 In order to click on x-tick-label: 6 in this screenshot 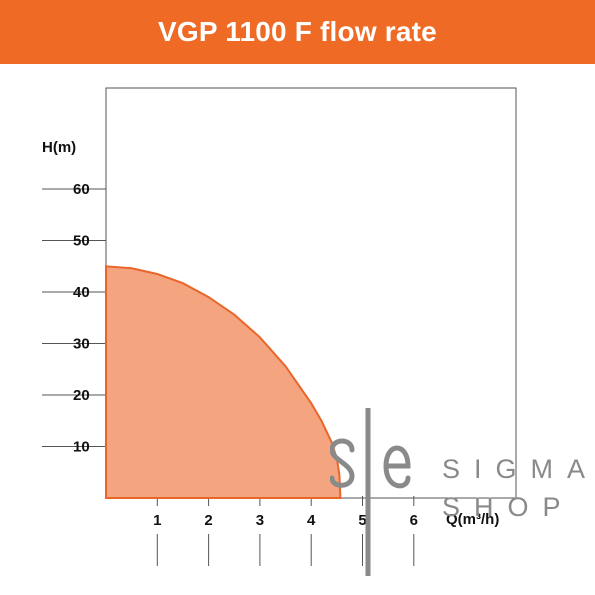, I will do `click(414, 520)`.